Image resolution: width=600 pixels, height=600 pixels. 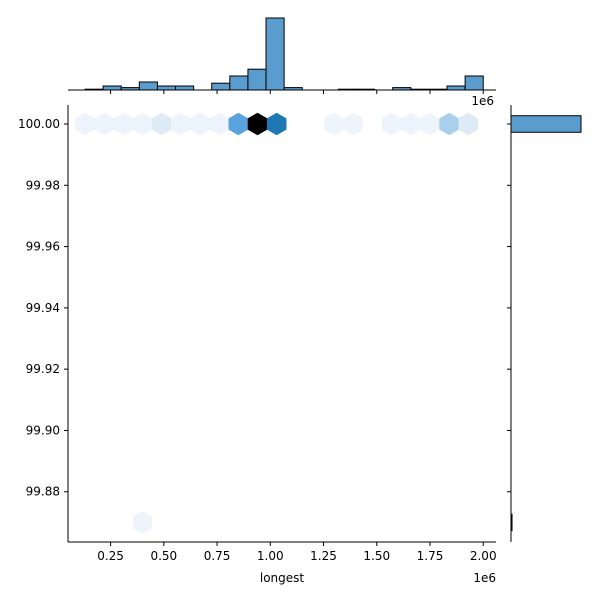 What do you see at coordinates (43, 185) in the screenshot?
I see `y-tick-label: 99.98` at bounding box center [43, 185].